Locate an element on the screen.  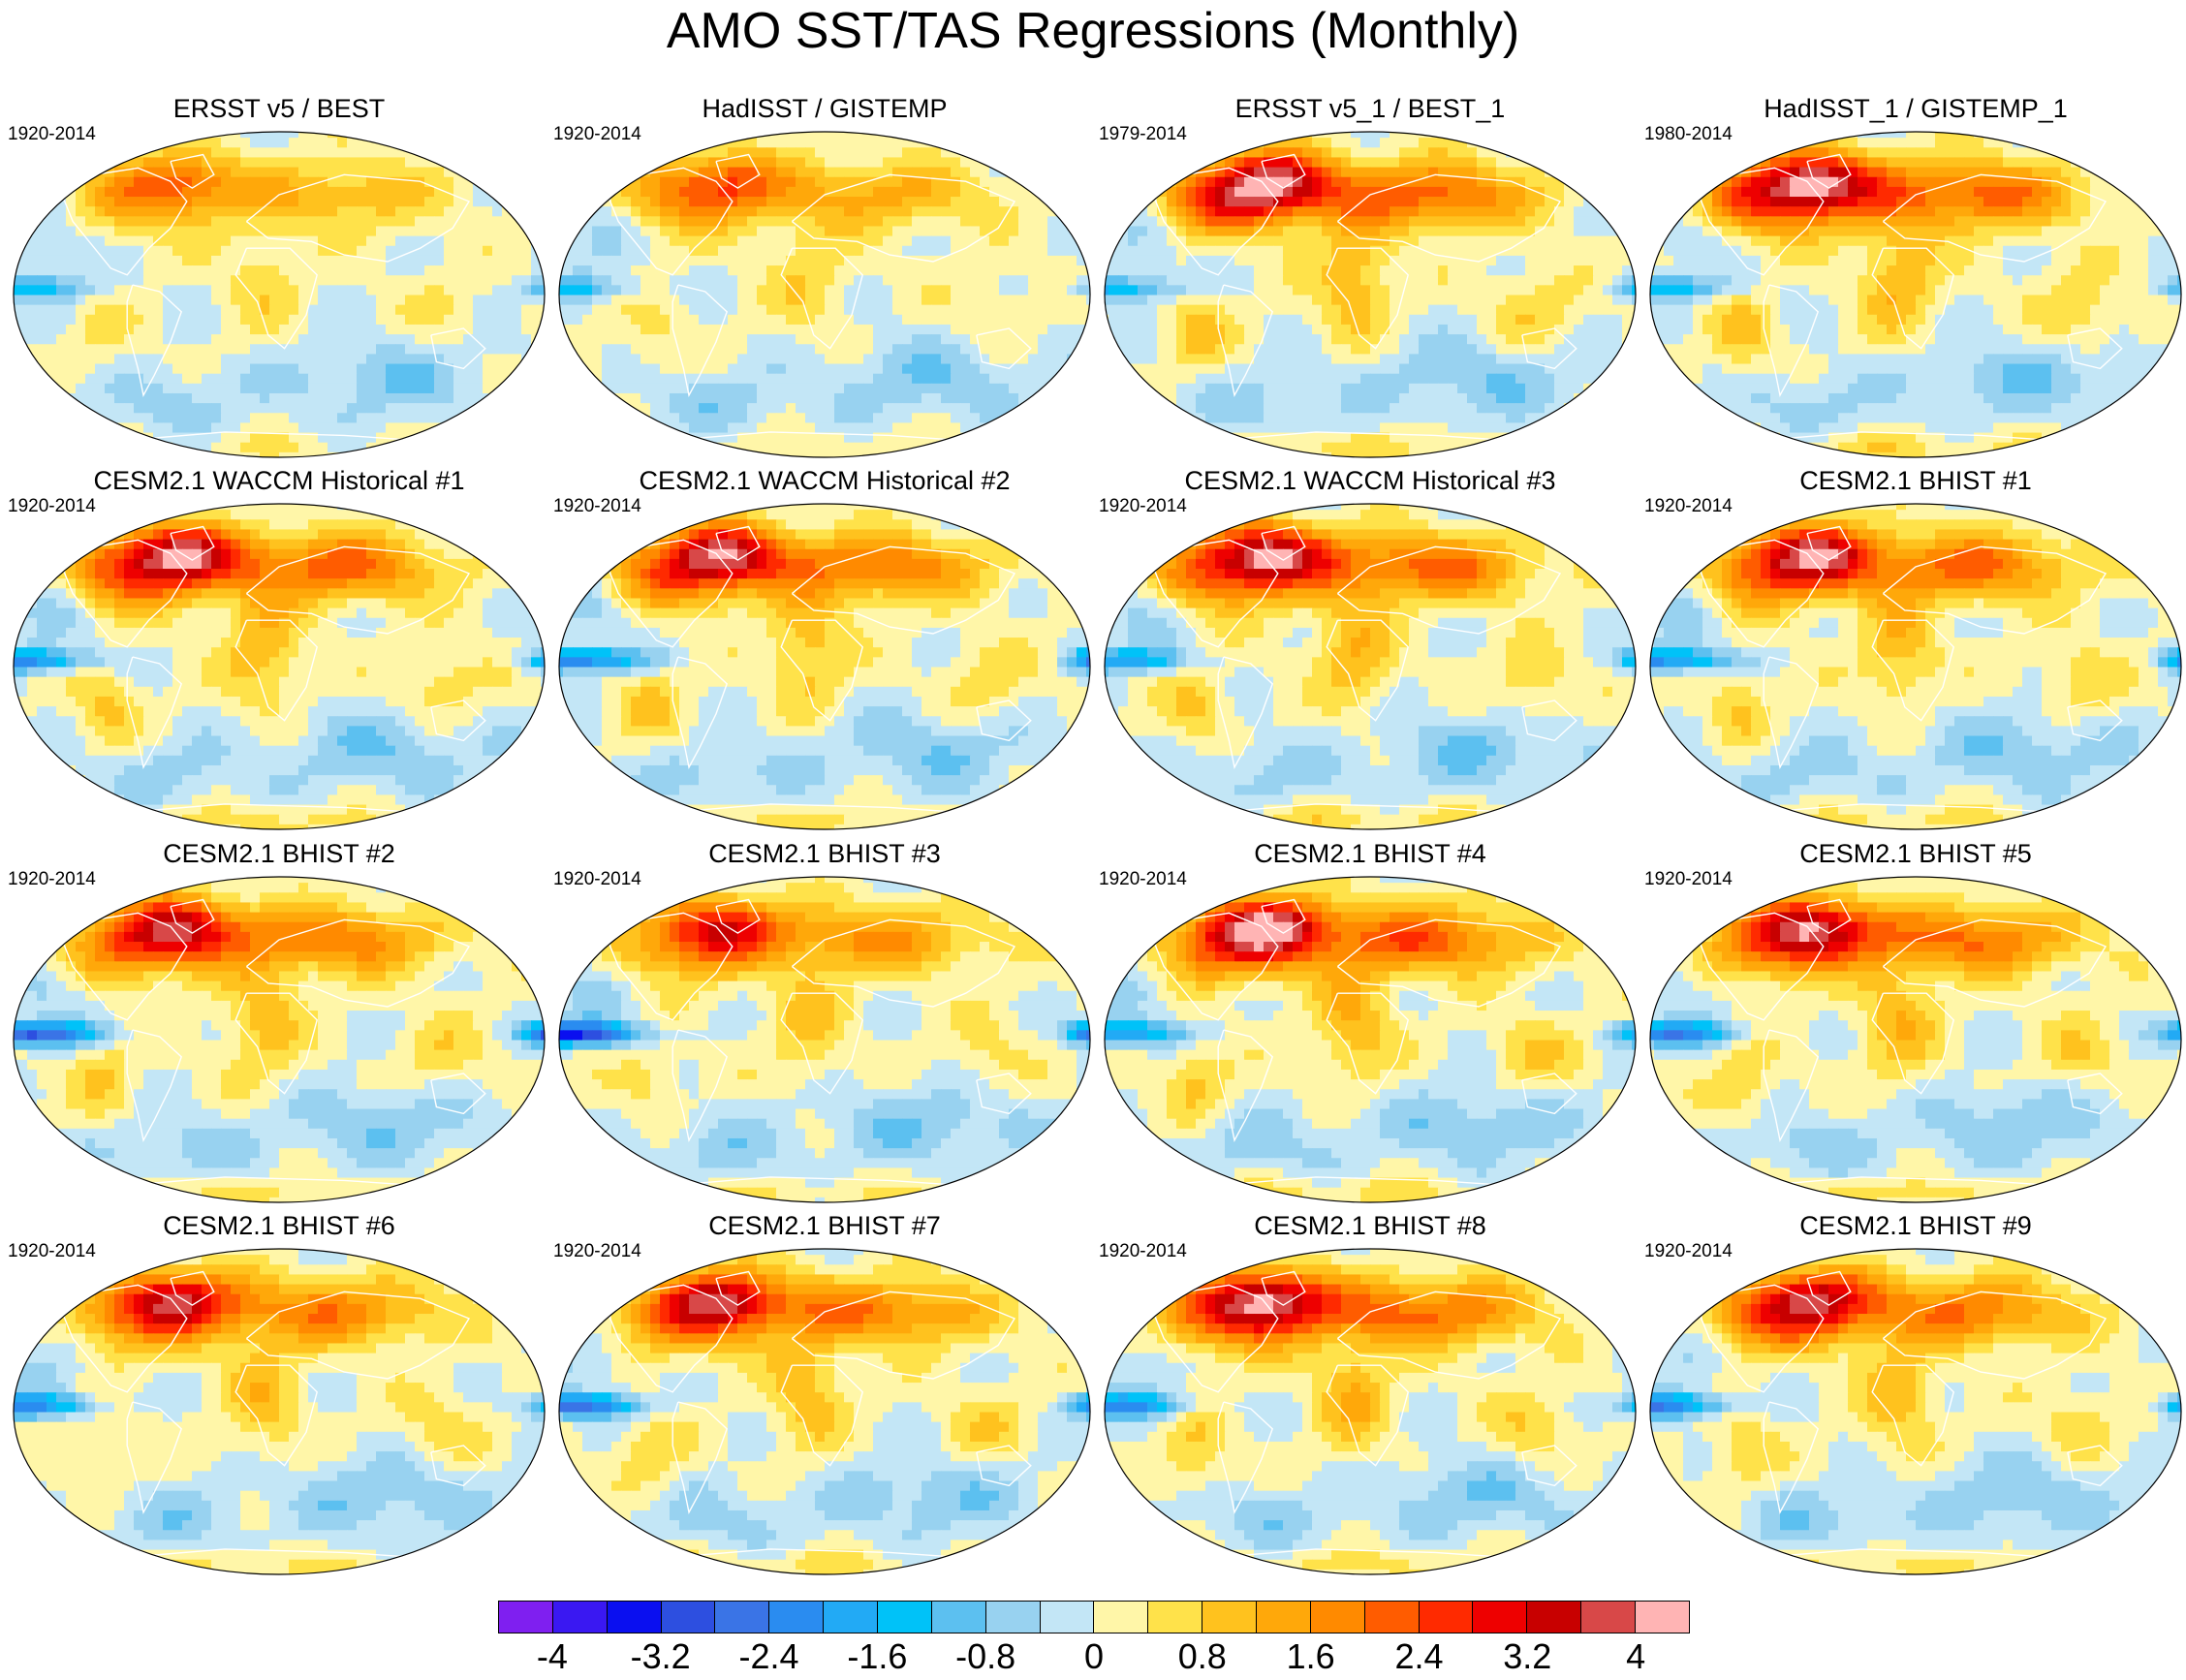
map-panel: CESM2.1 BHIST #7 1920-2014 is located at coordinates (824, 1396).